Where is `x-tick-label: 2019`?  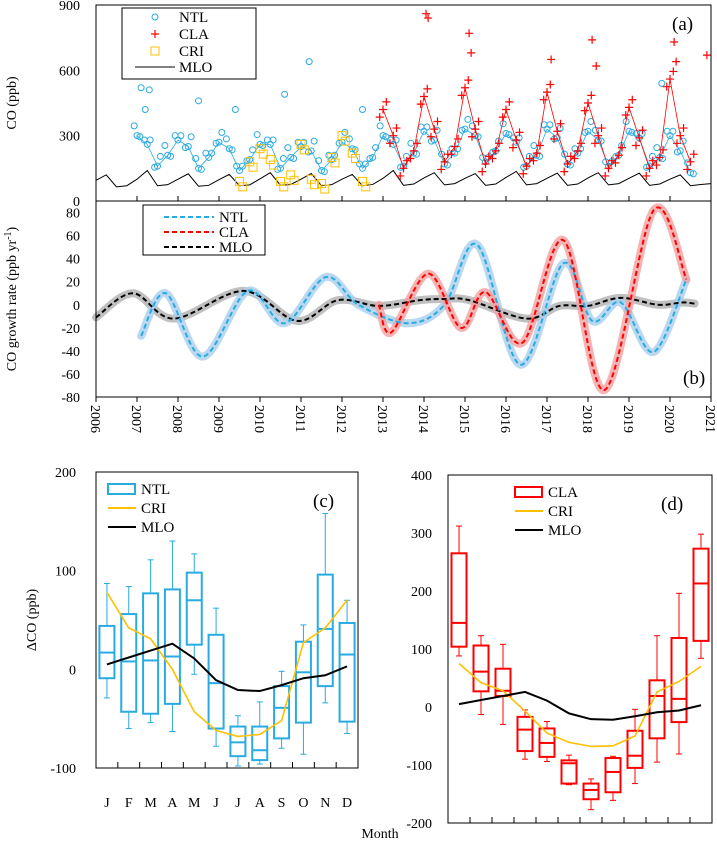 x-tick-label: 2019 is located at coordinates (627, 419).